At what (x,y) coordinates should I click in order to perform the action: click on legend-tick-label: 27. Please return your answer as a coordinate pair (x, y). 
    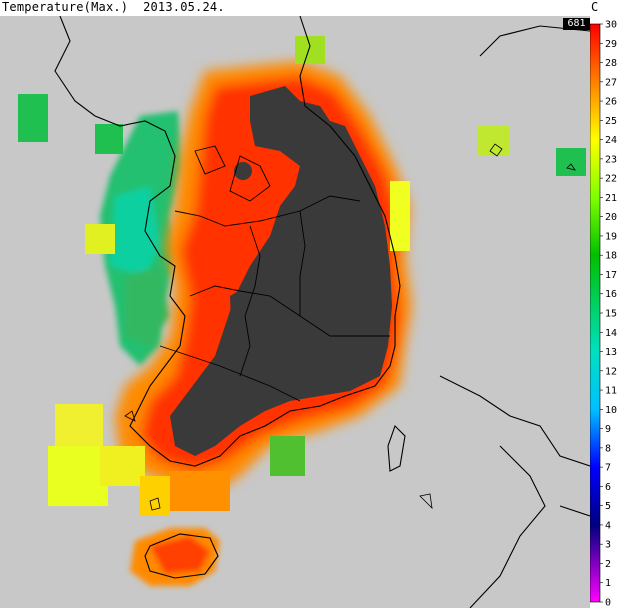
    Looking at the image, I should click on (611, 82).